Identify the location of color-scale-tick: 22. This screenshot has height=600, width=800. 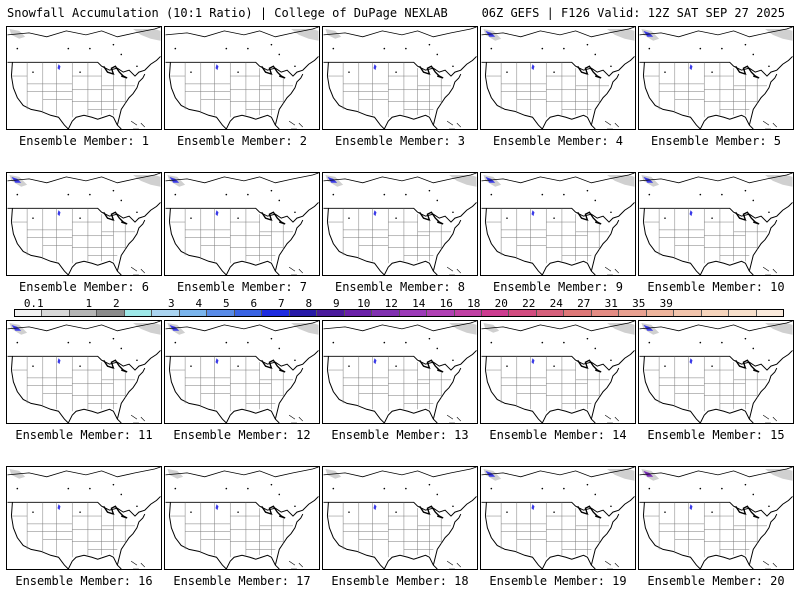
(529, 303).